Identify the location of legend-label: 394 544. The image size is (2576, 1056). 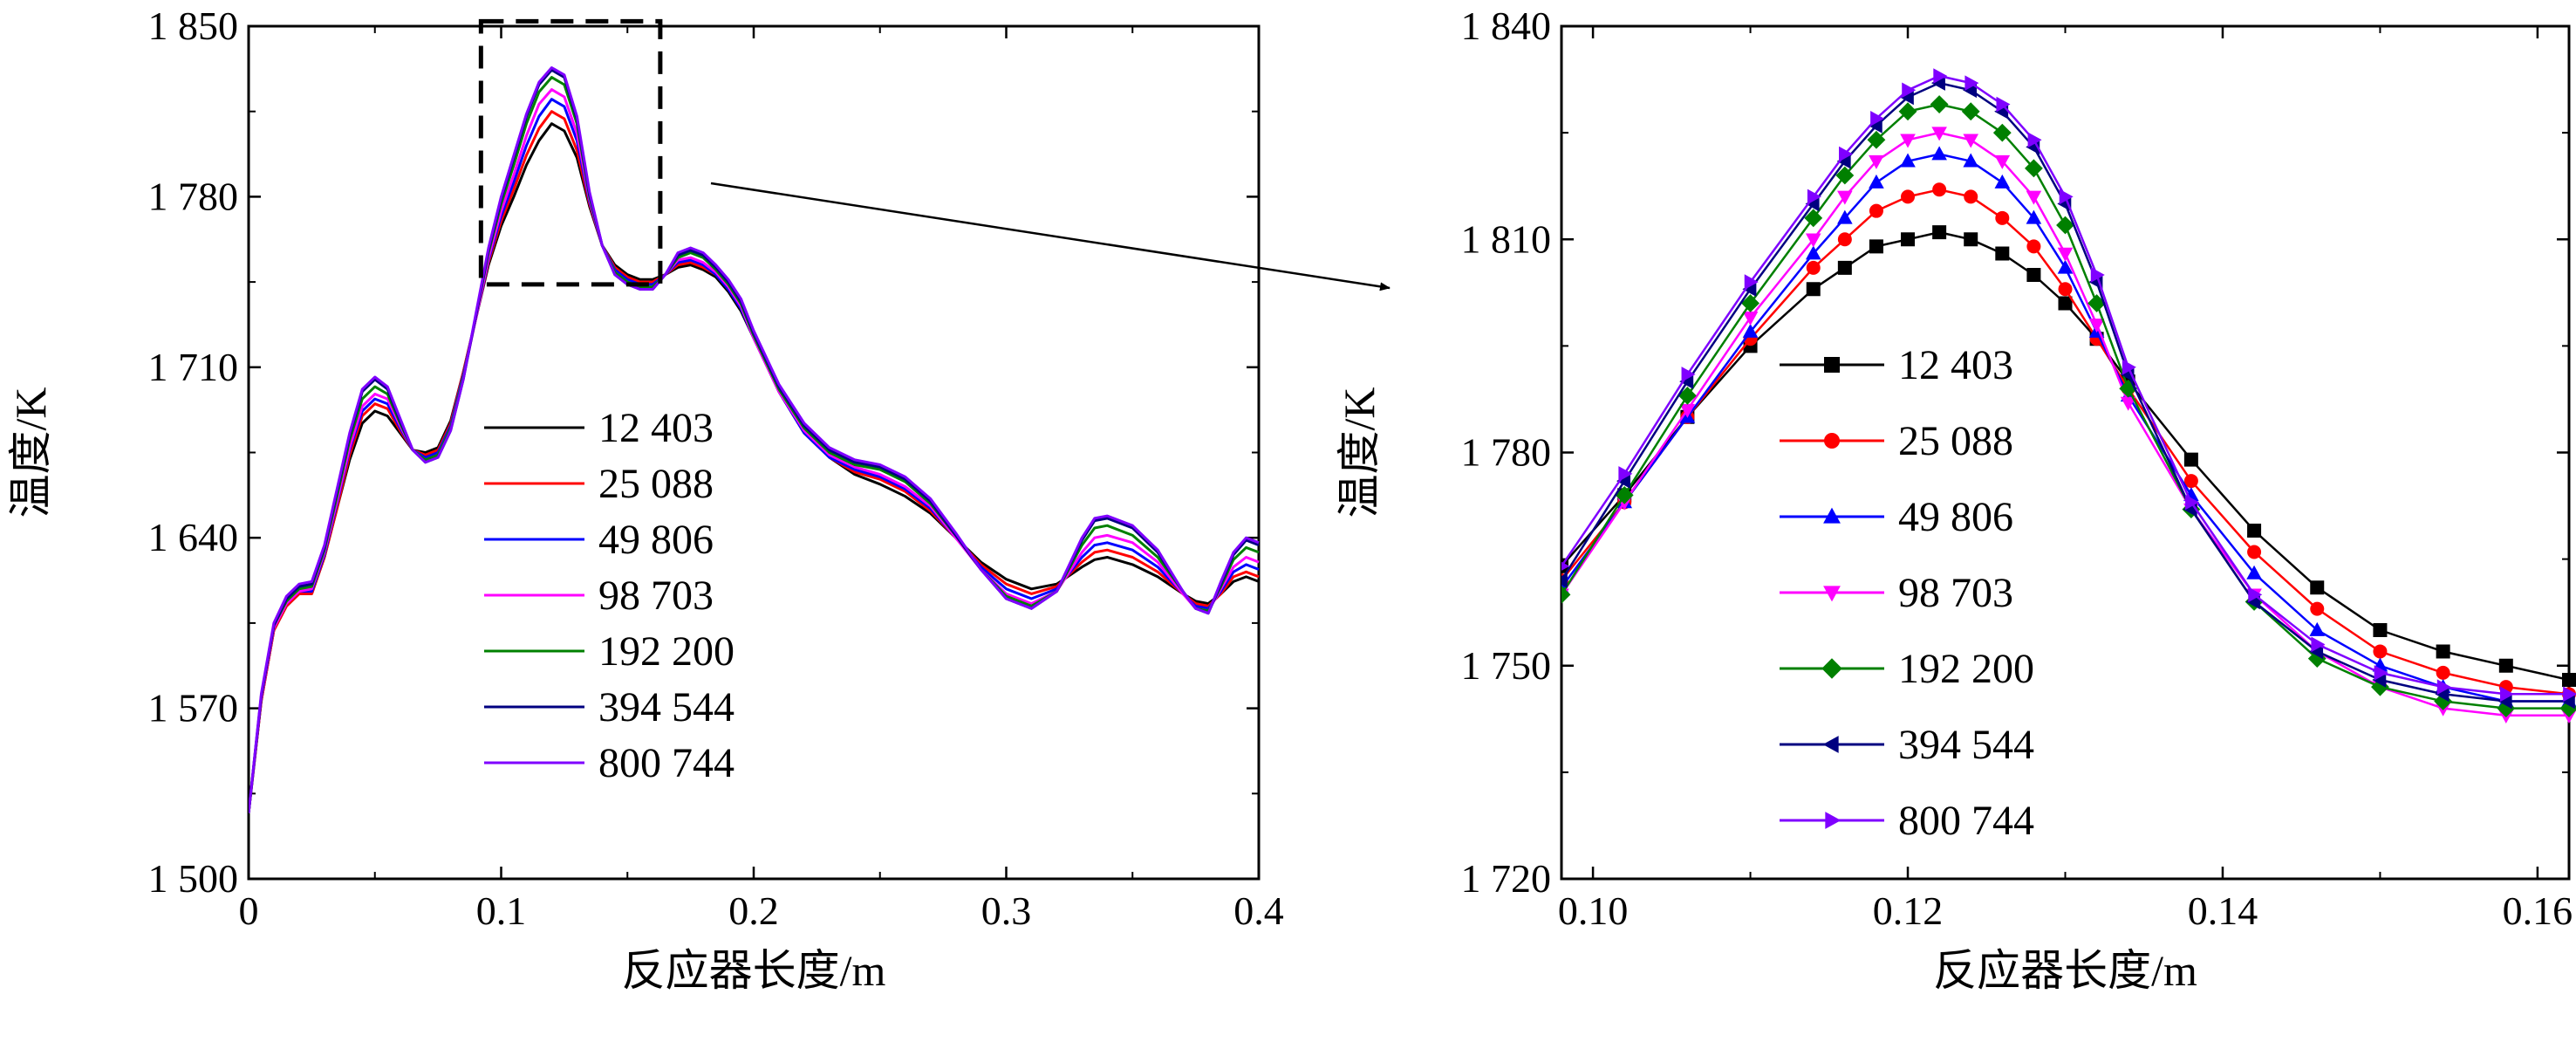
(666, 707).